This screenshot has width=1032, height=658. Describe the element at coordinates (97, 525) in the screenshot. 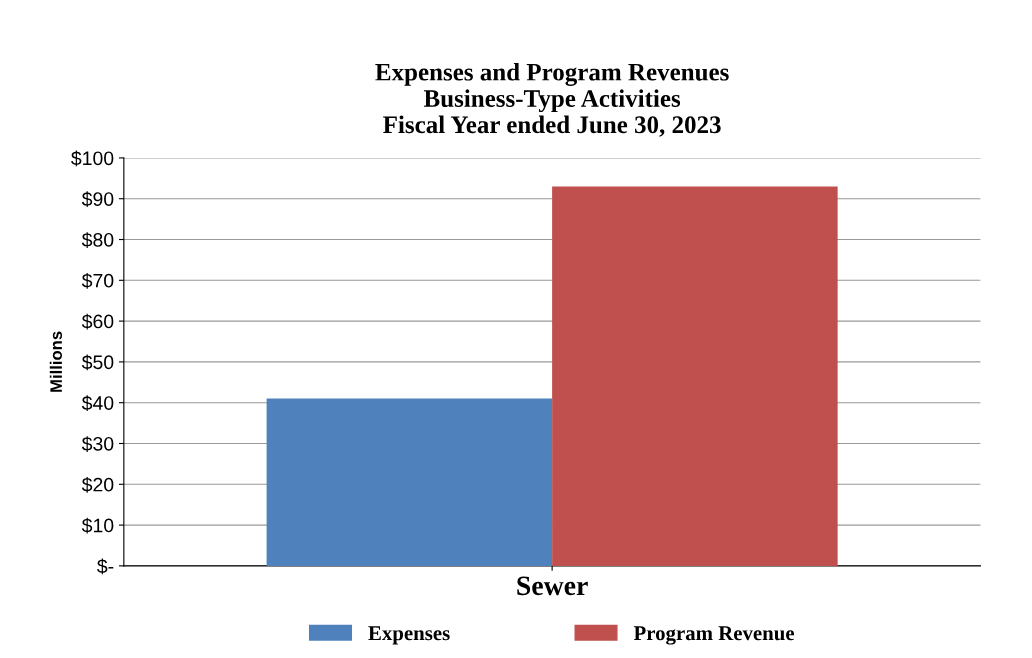

I see `y-tick-label: $10` at that location.